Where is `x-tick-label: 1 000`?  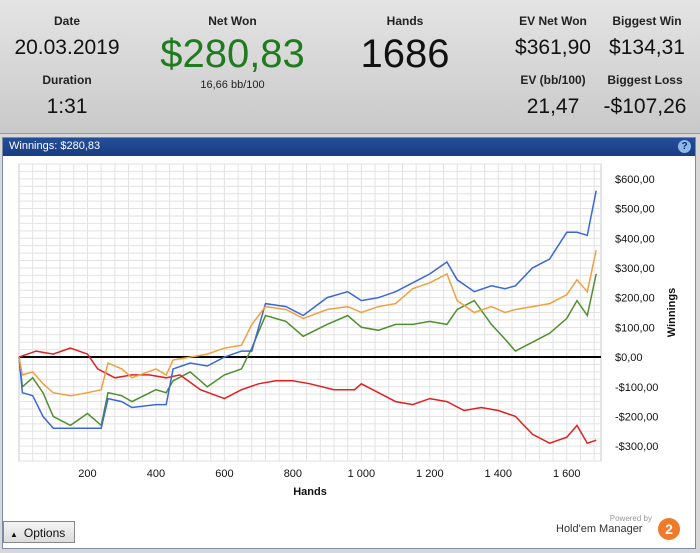 x-tick-label: 1 000 is located at coordinates (362, 474).